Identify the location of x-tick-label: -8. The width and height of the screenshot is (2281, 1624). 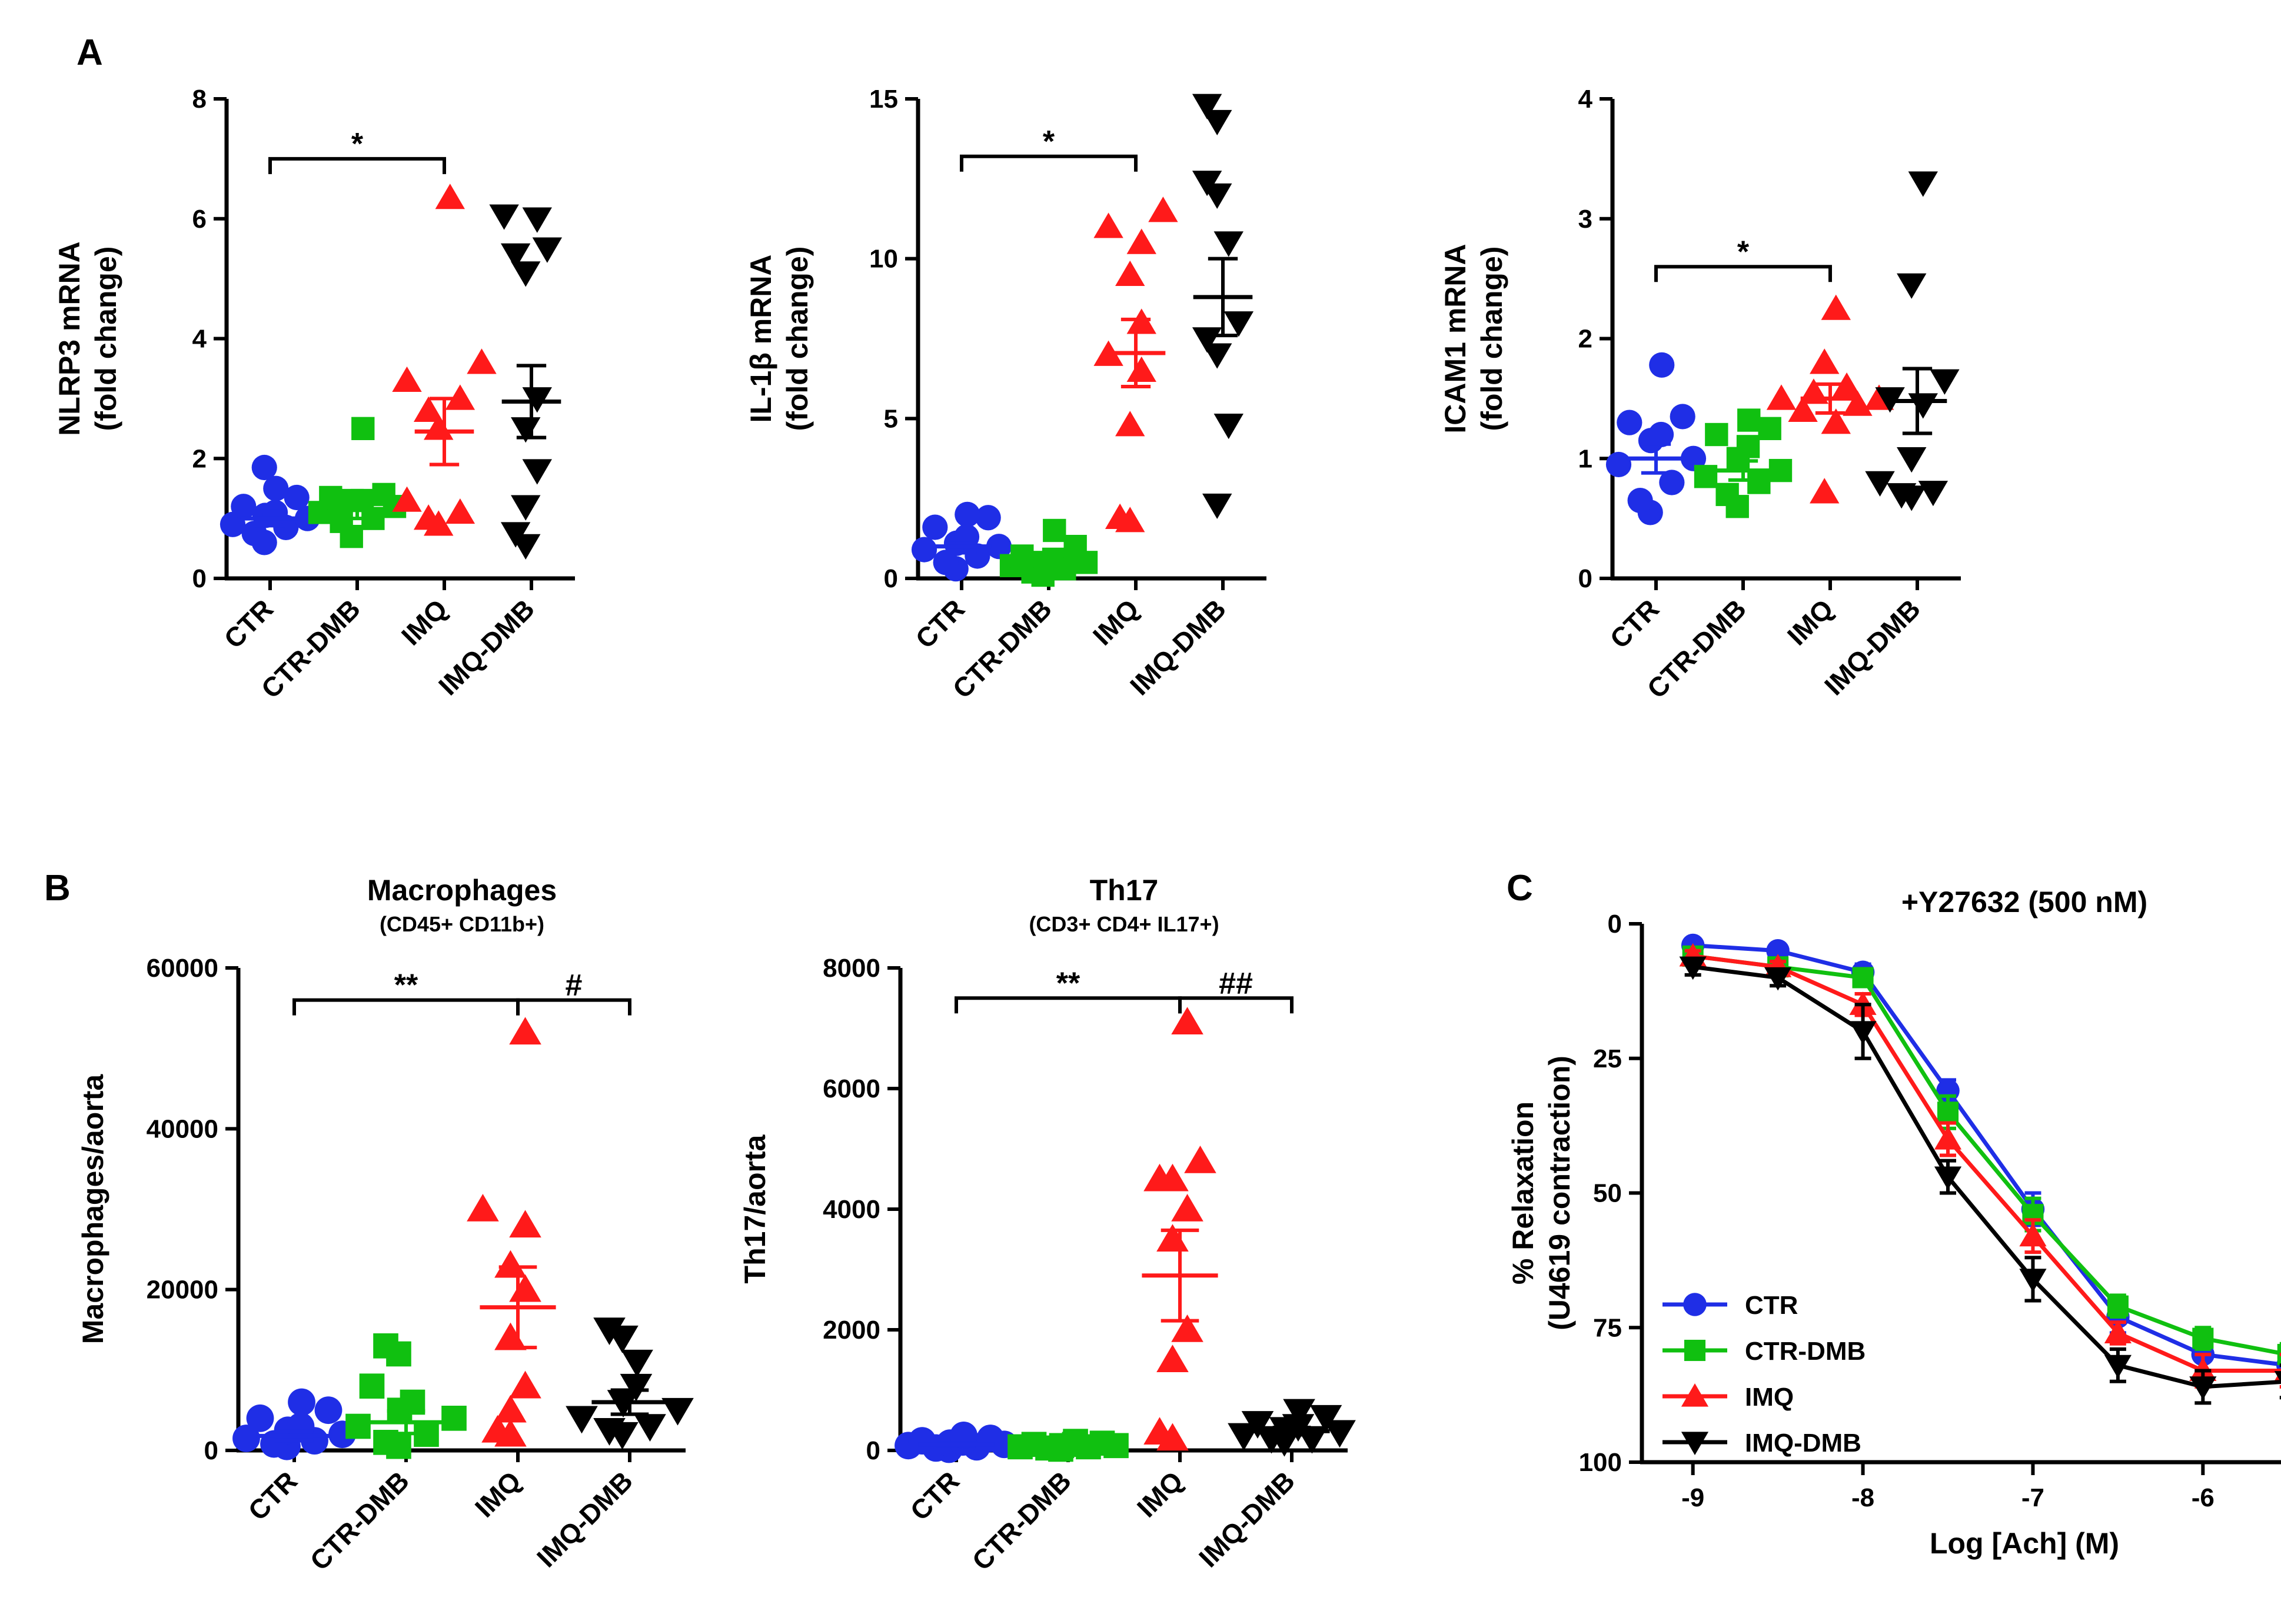
(1862, 1497).